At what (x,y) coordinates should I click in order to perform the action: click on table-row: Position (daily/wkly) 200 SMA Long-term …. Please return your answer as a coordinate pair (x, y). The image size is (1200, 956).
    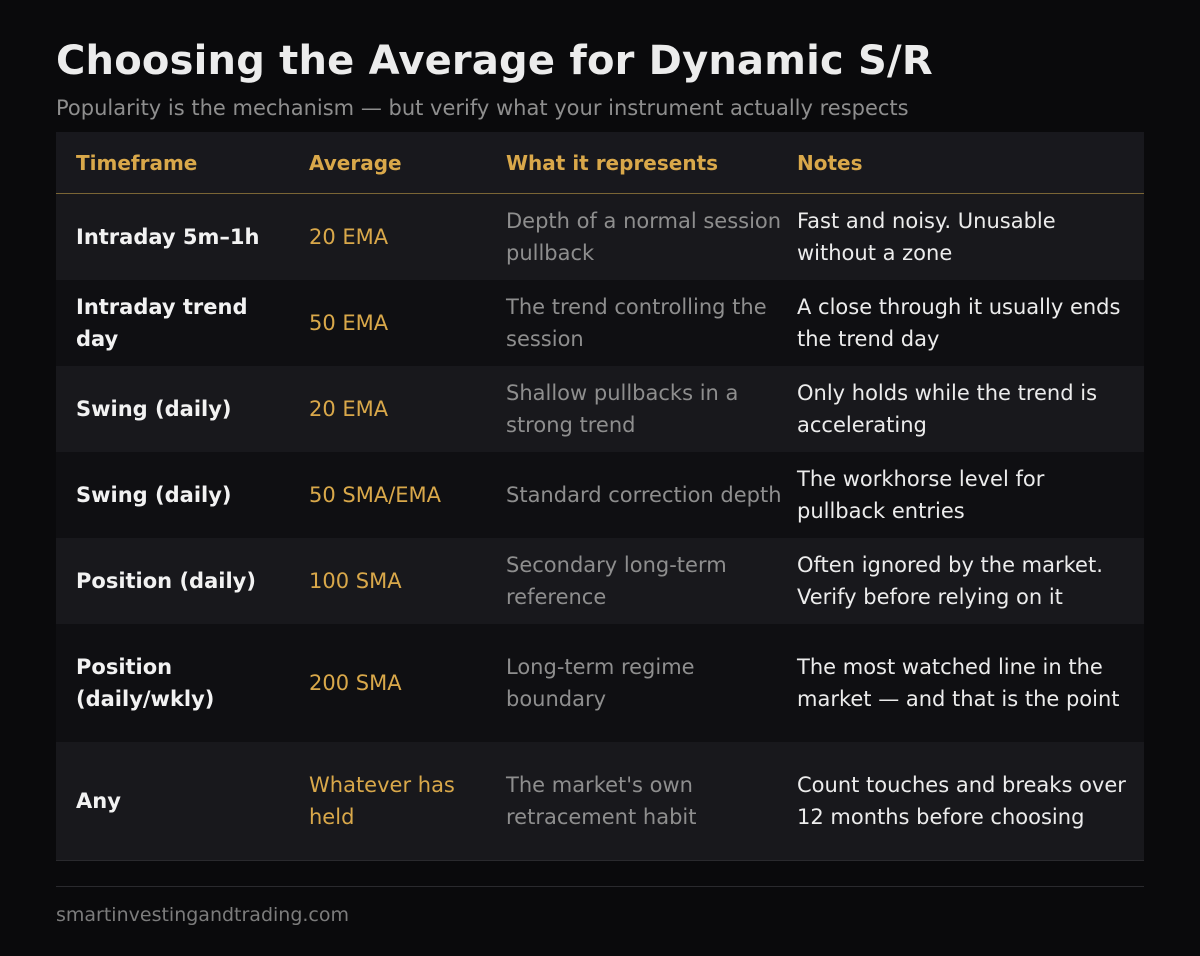
    Looking at the image, I should click on (600, 683).